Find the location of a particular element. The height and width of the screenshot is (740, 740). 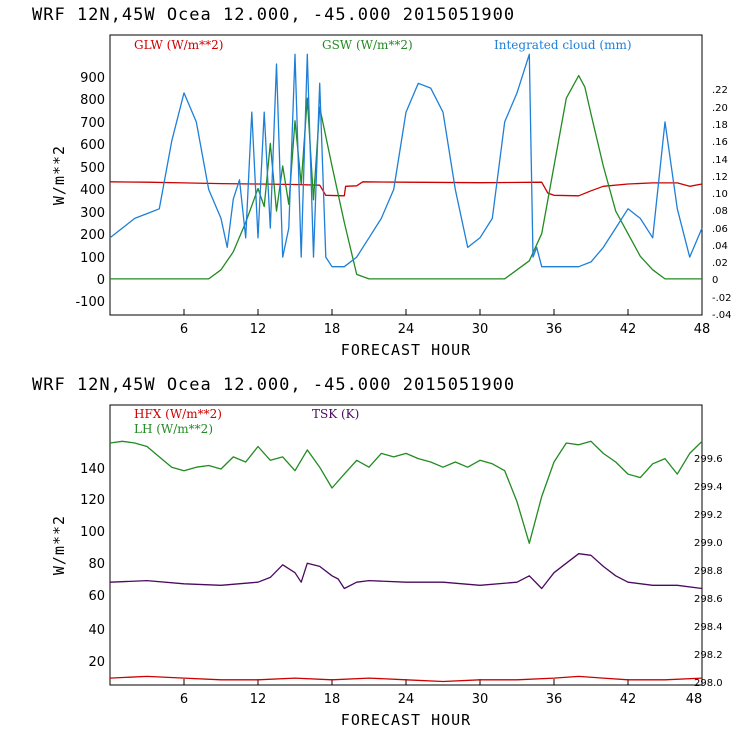

ytick: 200 is located at coordinates (92, 235).